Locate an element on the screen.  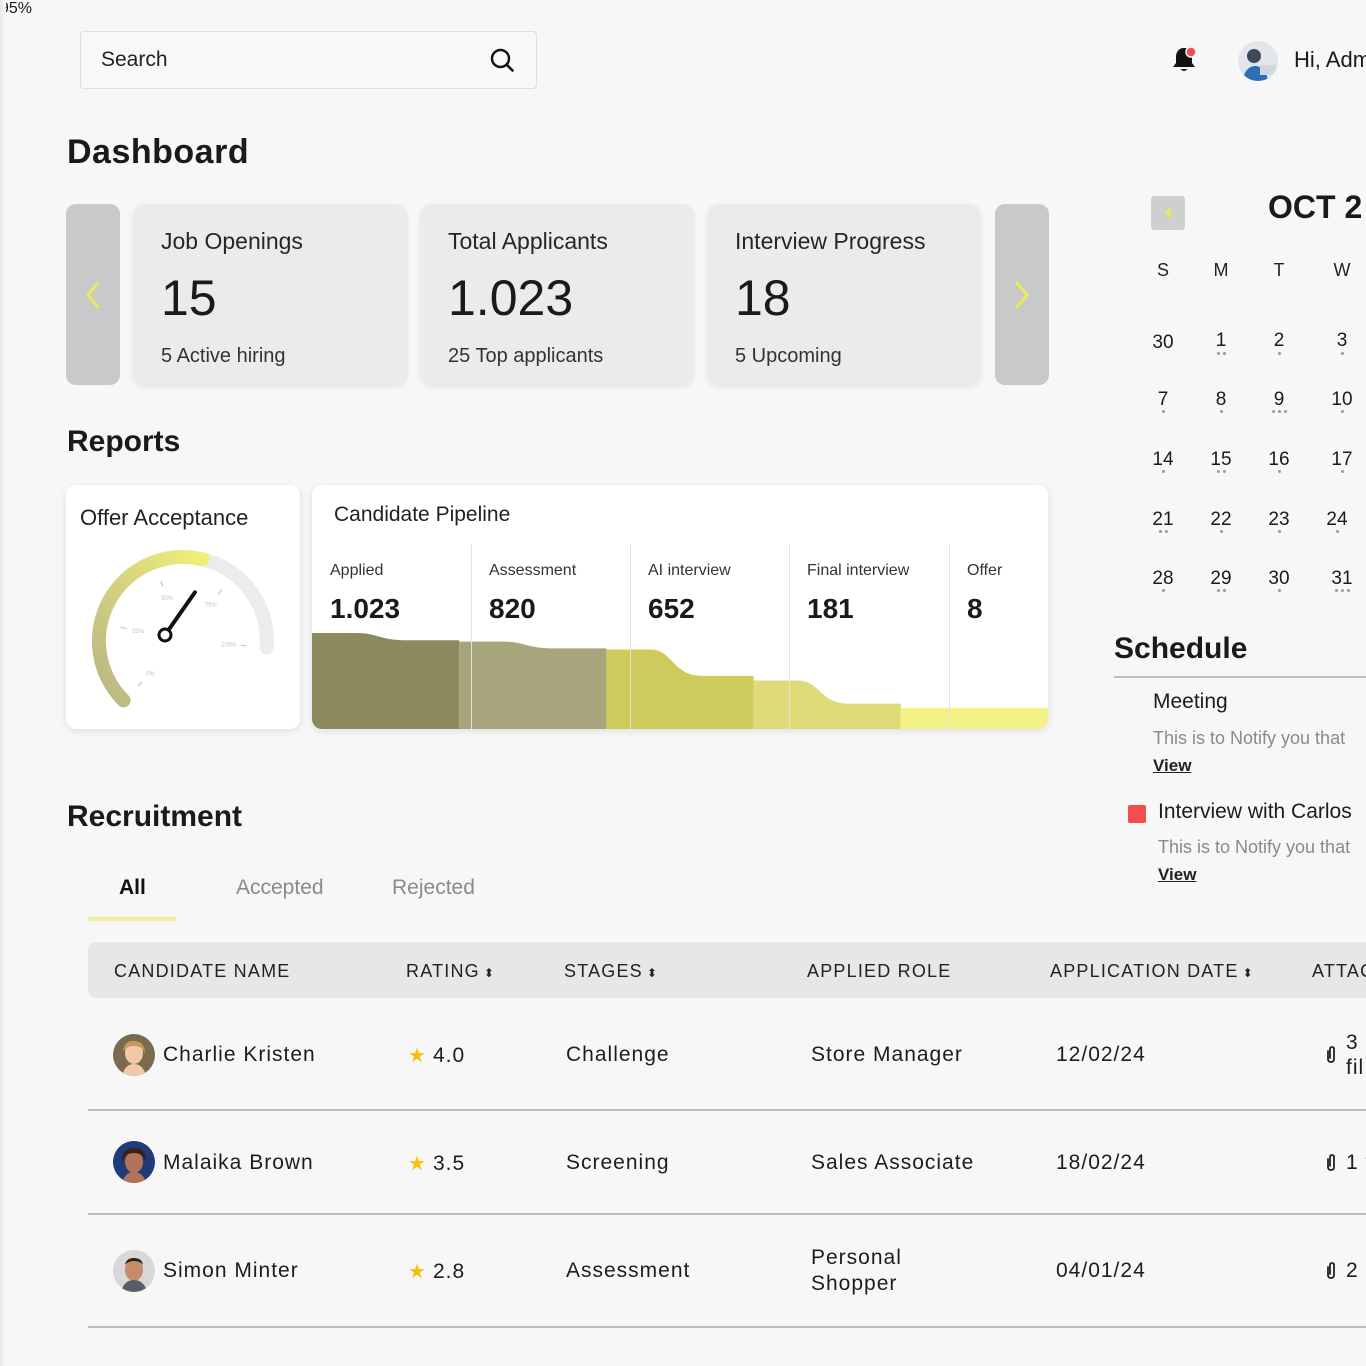
stat-value: 18 is located at coordinates (763, 298).